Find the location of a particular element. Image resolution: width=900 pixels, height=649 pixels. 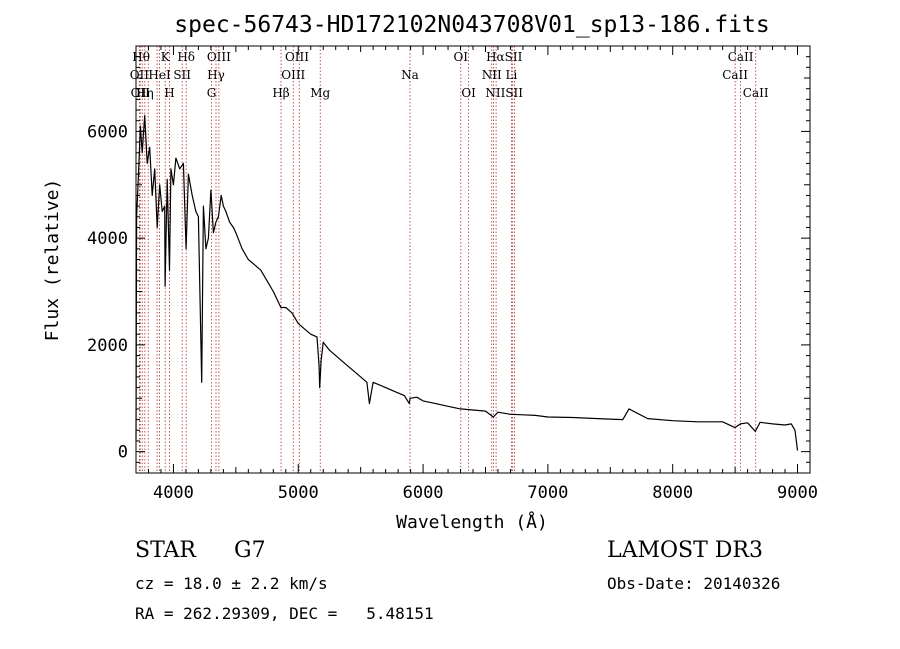

y-tick-label: 0 is located at coordinates (123, 453).